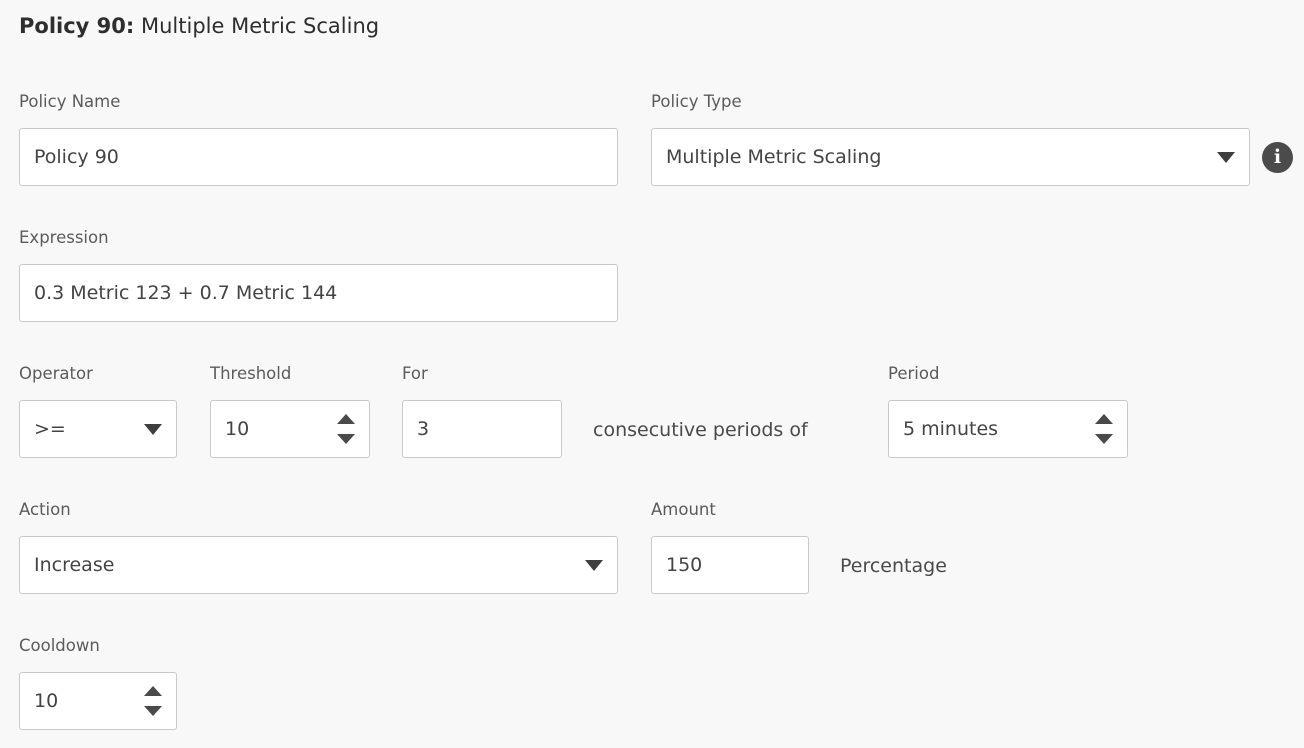 The image size is (1304, 748). I want to click on page-title-policy-type: Multiple Metric Scaling, so click(260, 26).